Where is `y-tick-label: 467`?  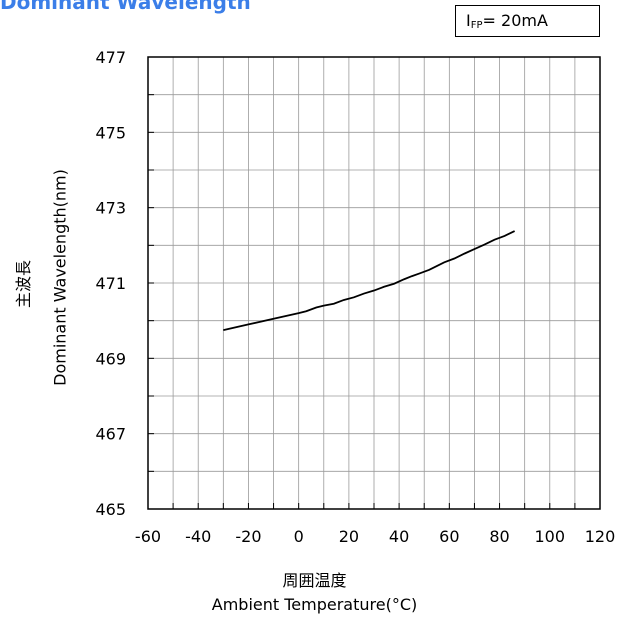
y-tick-label: 467 is located at coordinates (110, 434).